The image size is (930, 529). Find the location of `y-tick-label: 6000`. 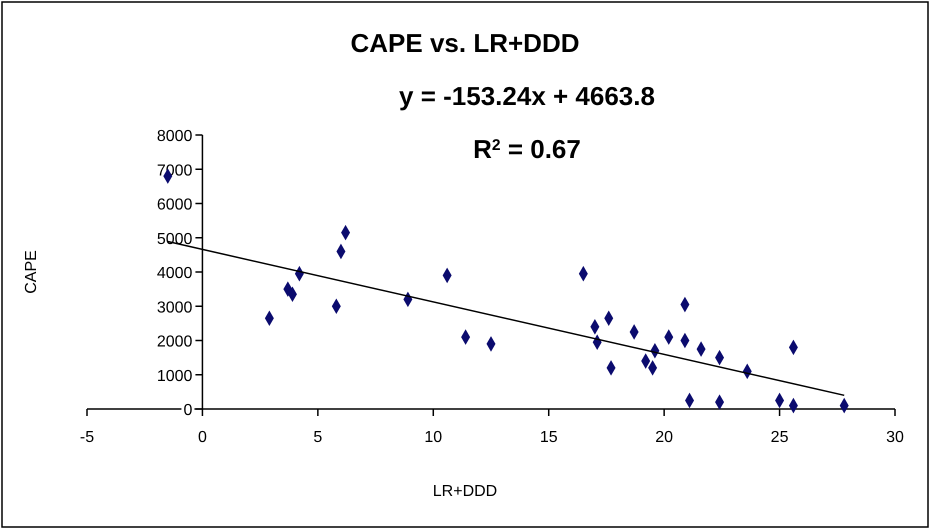

y-tick-label: 6000 is located at coordinates (174, 205).